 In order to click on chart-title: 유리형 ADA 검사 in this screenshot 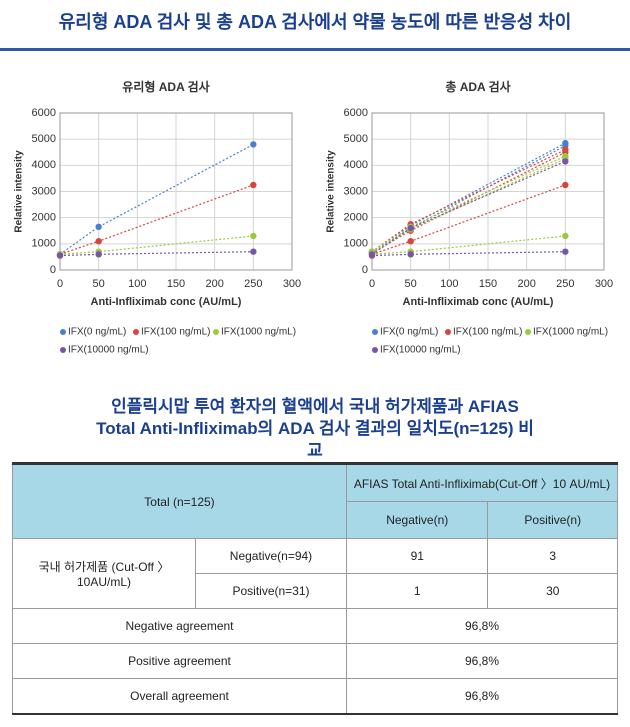, I will do `click(165, 86)`.